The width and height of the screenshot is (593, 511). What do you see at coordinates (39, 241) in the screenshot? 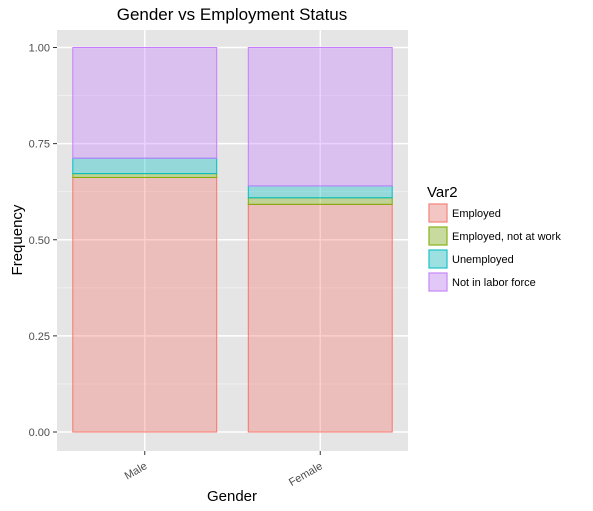
I see `y-tick-label: 0.50` at bounding box center [39, 241].